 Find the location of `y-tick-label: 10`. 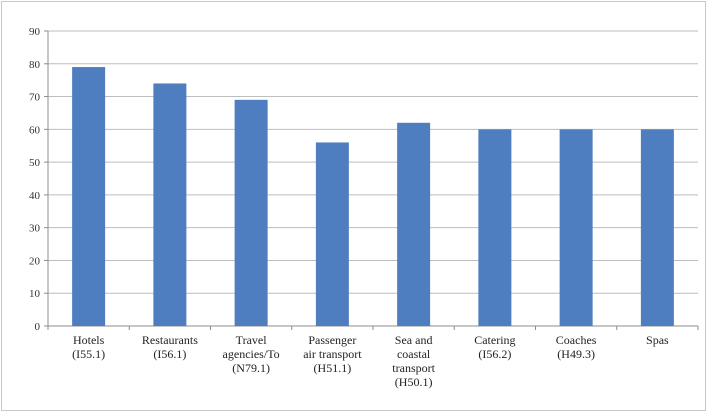

y-tick-label: 10 is located at coordinates (35, 294).